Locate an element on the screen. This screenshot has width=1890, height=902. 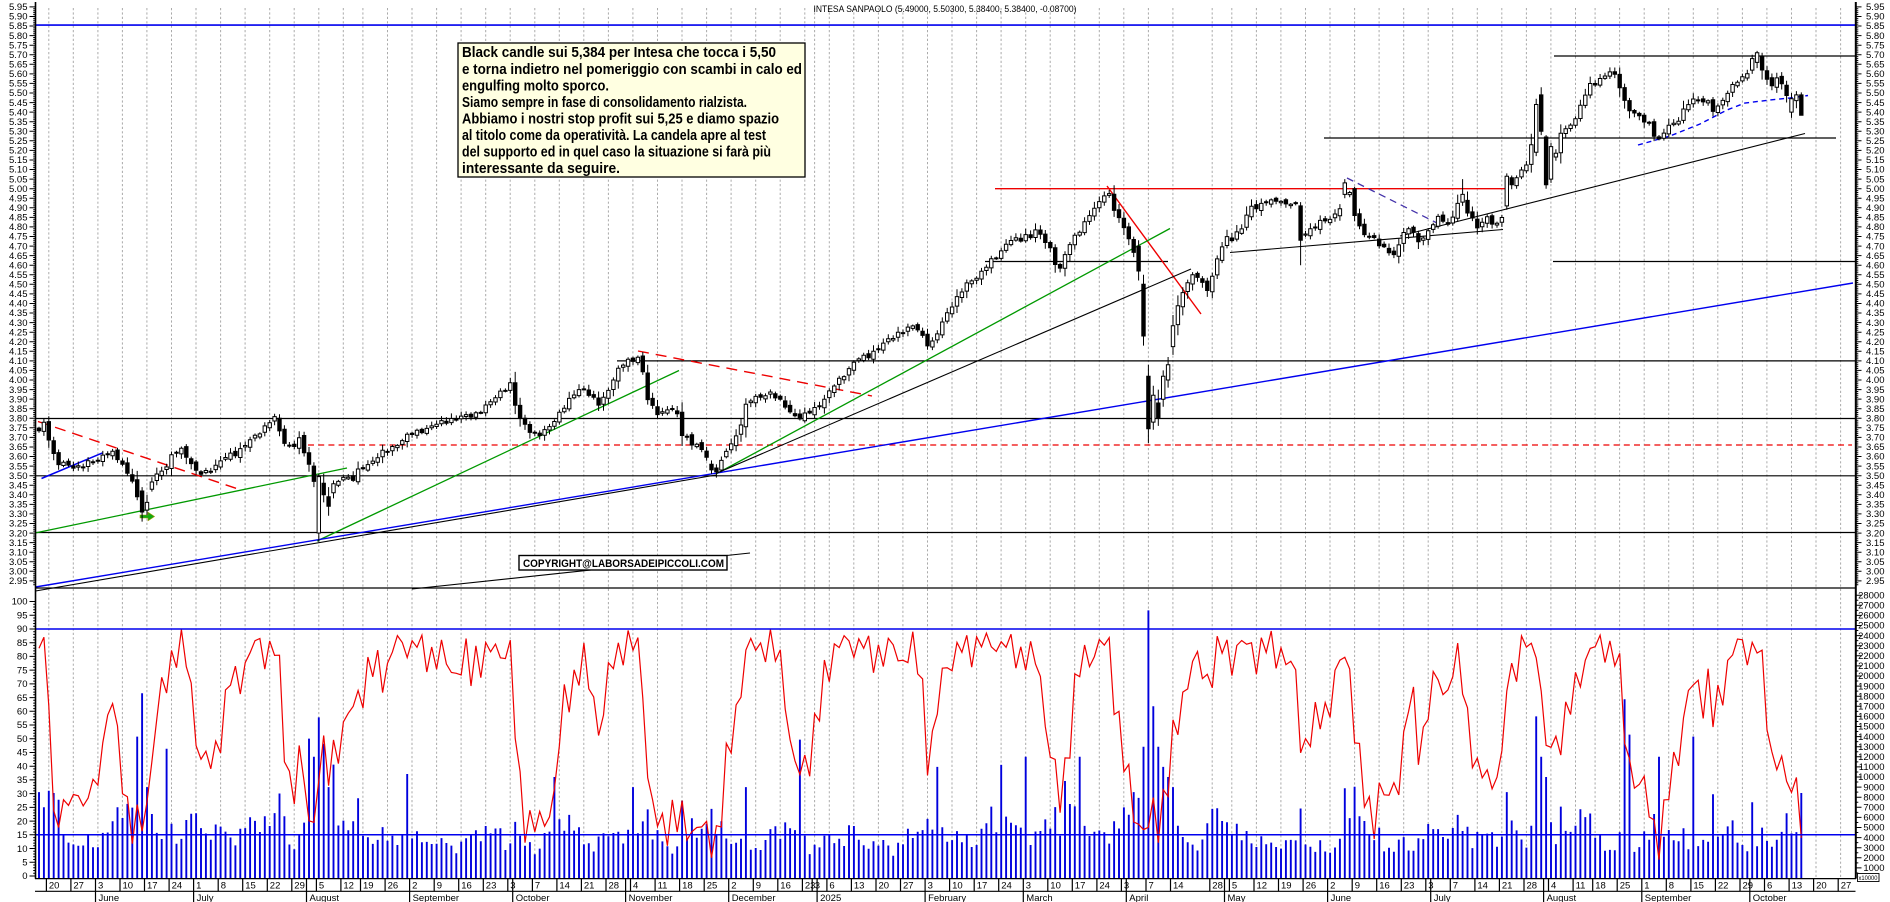
svg-text: 75 is located at coordinates (22, 670).